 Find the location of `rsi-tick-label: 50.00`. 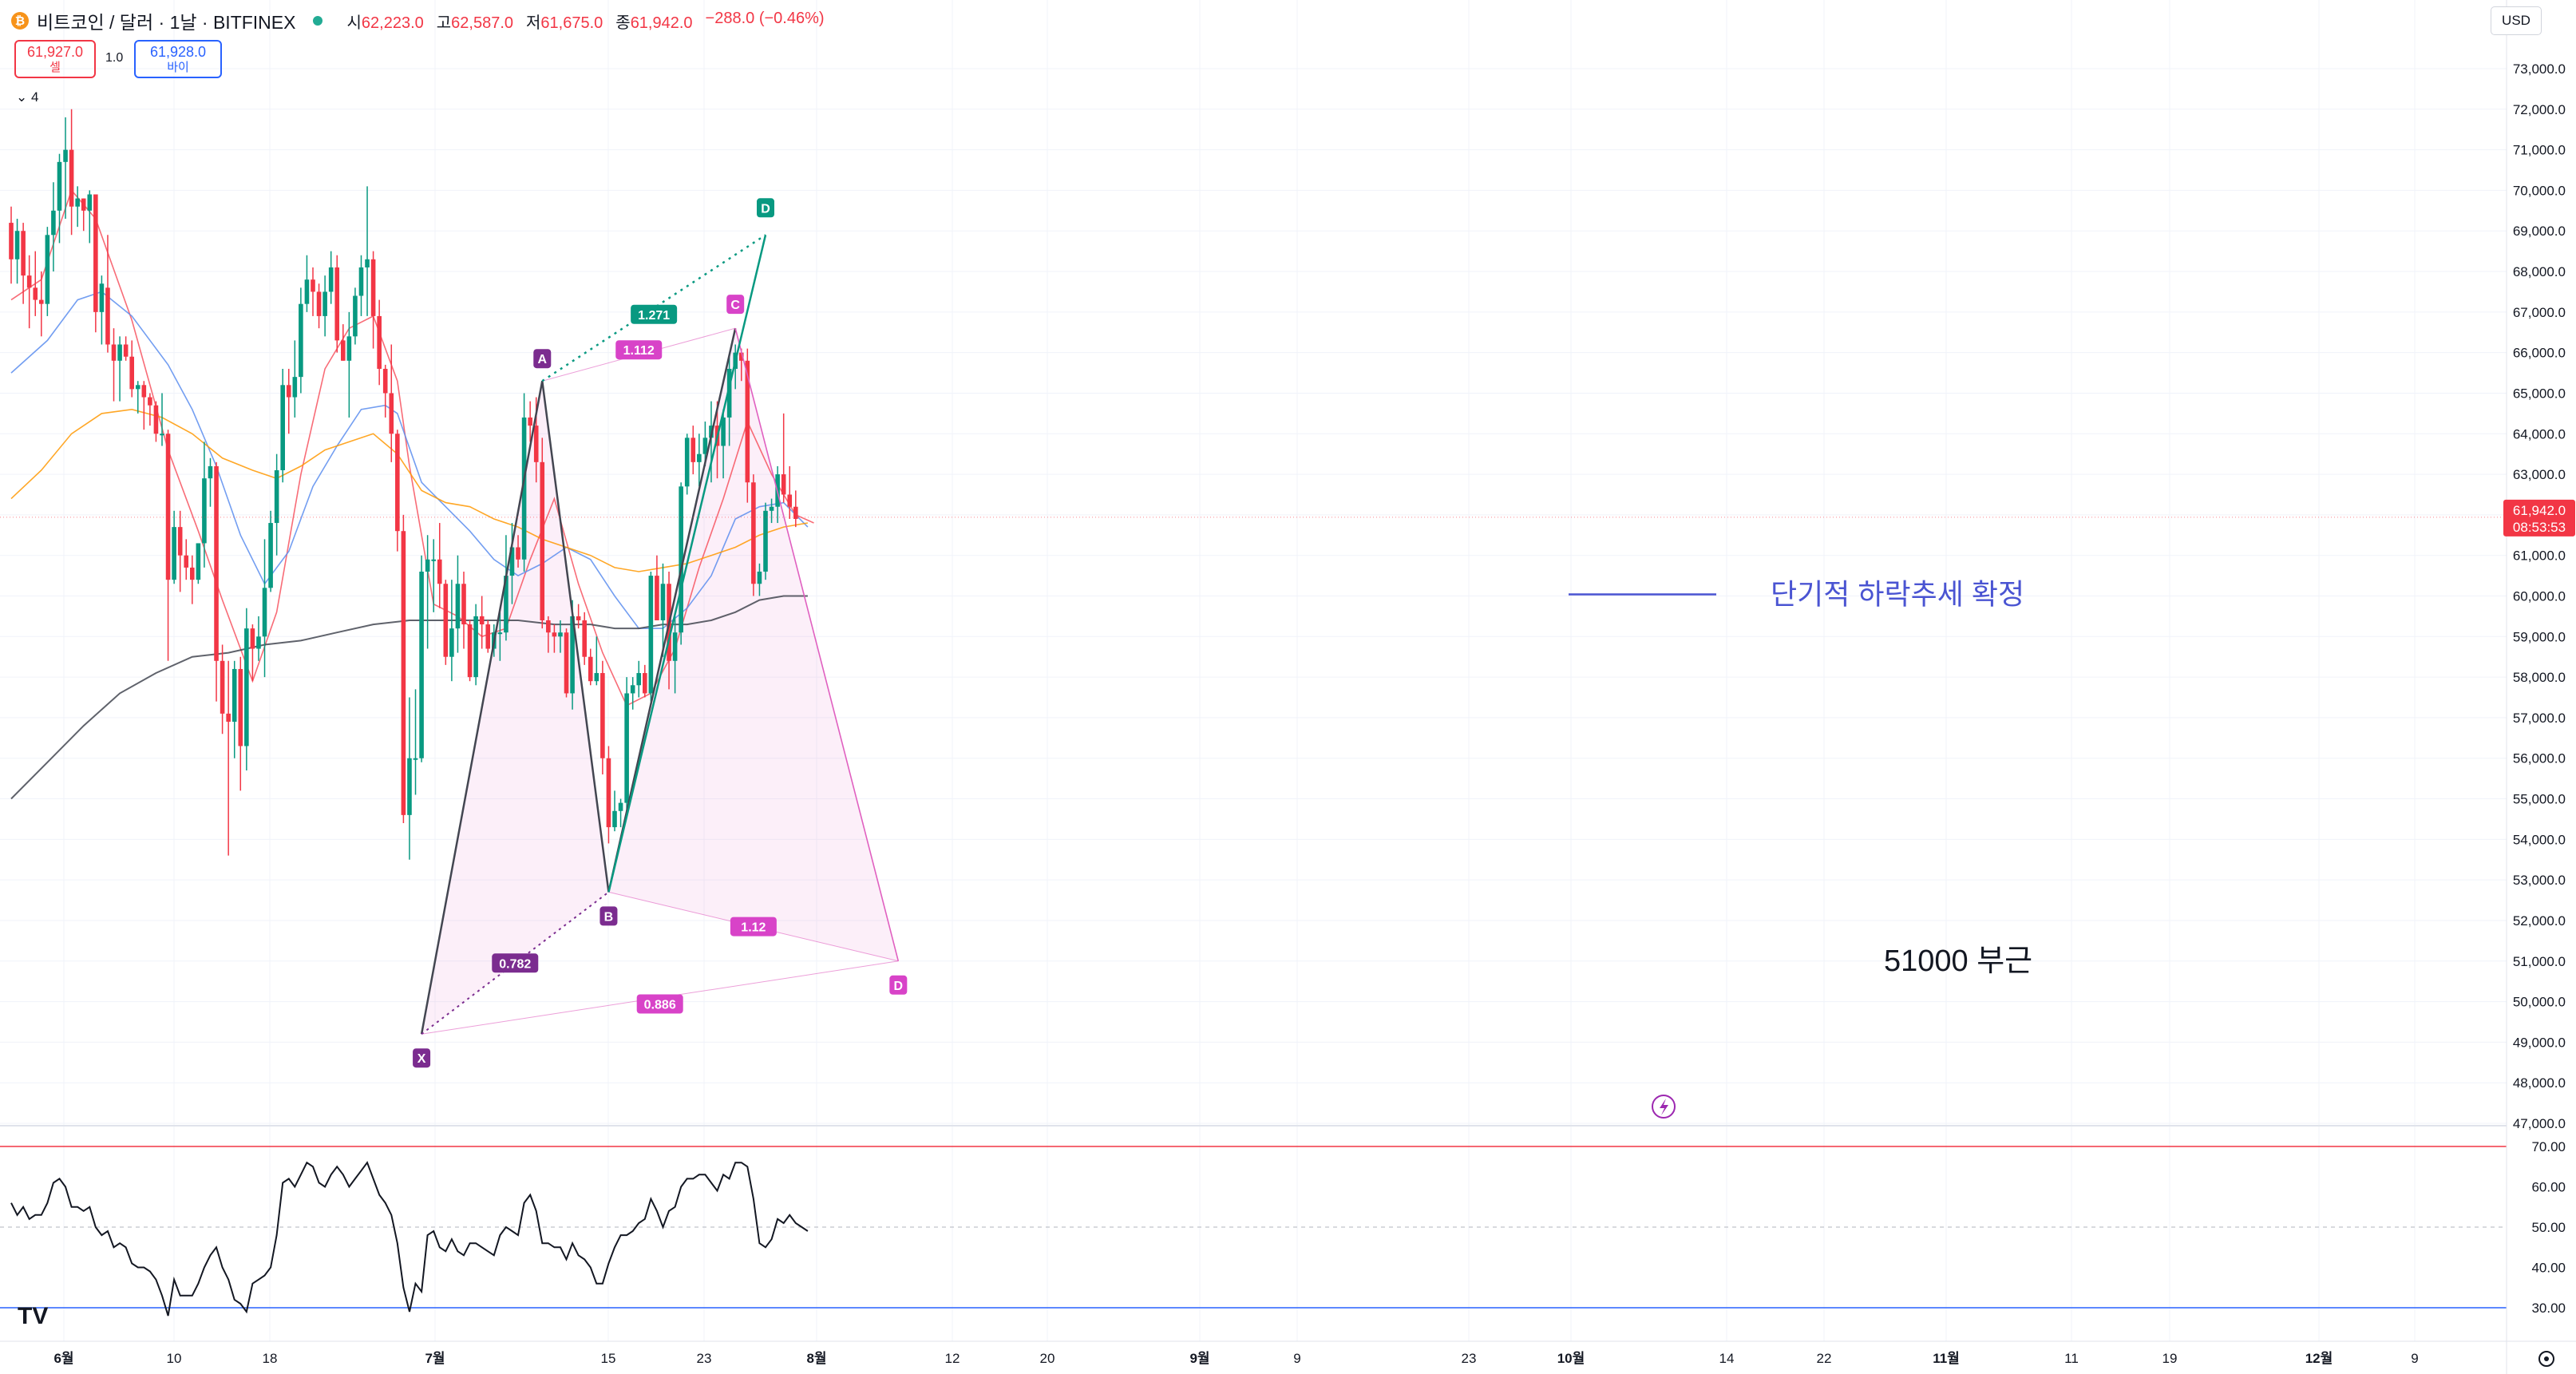

rsi-tick-label: 50.00 is located at coordinates (2548, 1227).